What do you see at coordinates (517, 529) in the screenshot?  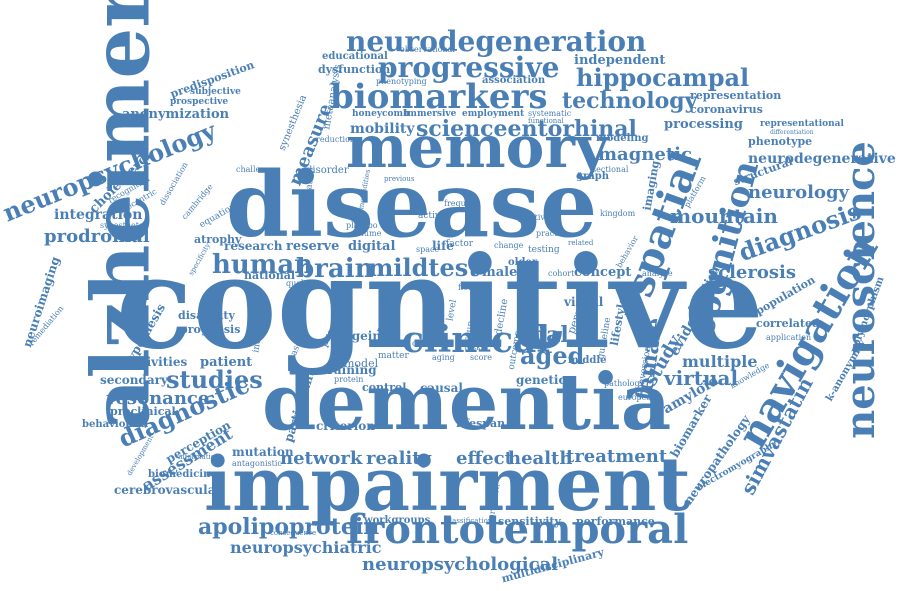 I see `word-frontotemporal: frontotemporal` at bounding box center [517, 529].